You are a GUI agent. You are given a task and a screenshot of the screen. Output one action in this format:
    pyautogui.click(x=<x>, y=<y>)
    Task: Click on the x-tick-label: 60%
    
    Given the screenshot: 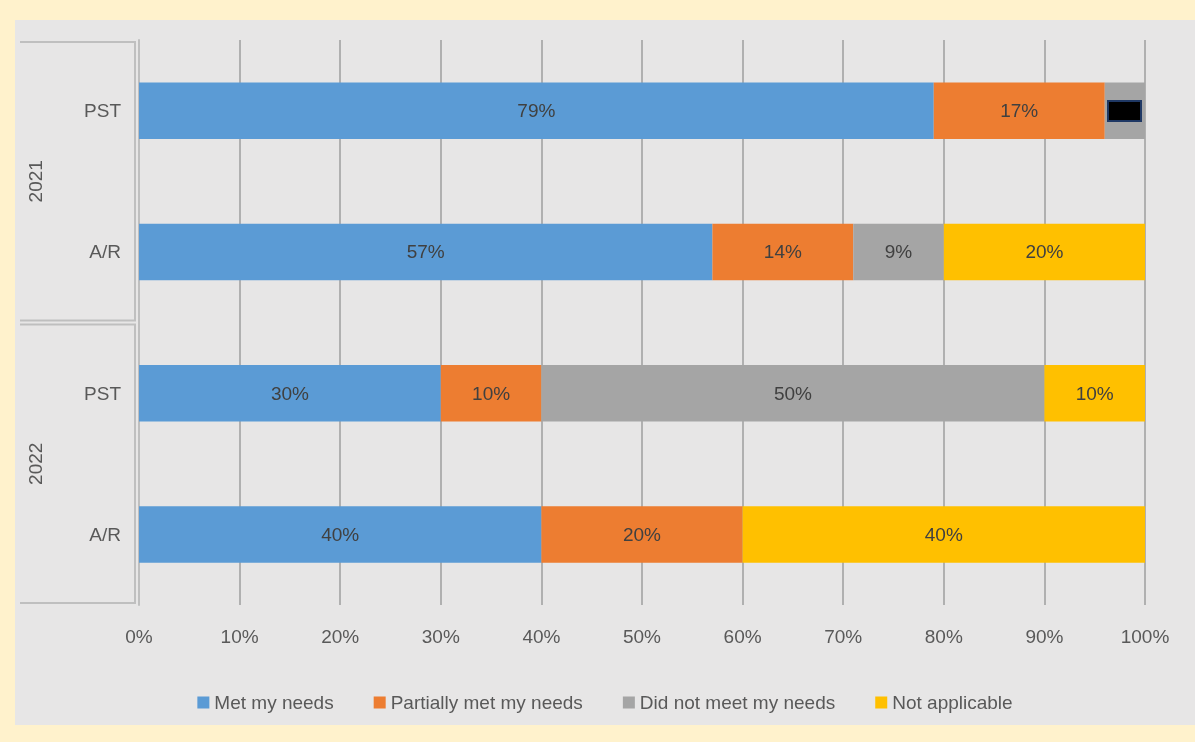 What is the action you would take?
    pyautogui.click(x=742, y=636)
    